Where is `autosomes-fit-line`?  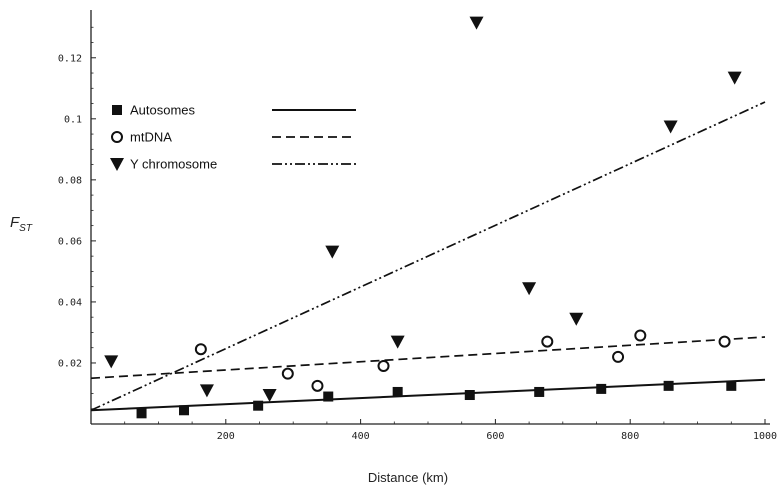 autosomes-fit-line is located at coordinates (428, 395).